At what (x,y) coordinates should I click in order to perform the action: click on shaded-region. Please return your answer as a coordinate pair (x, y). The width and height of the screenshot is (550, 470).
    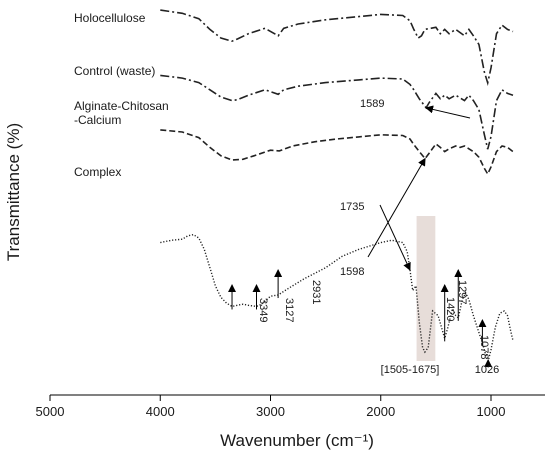
    Looking at the image, I should click on (426, 288).